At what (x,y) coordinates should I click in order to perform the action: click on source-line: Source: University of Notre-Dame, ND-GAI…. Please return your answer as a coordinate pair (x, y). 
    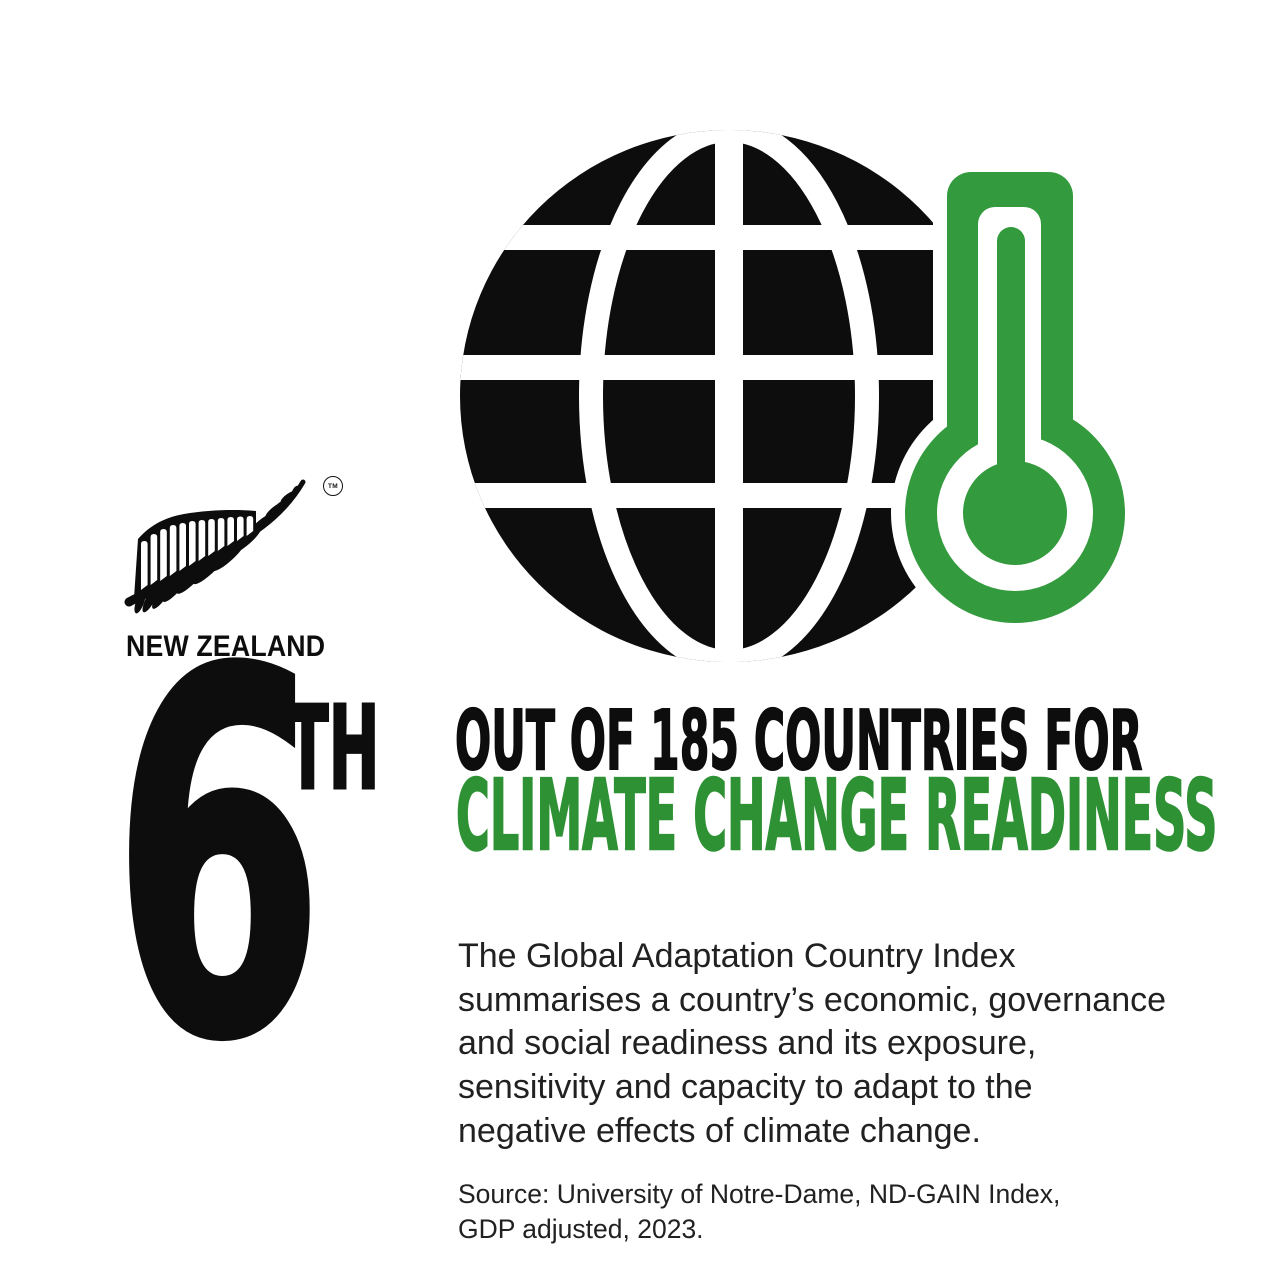
    Looking at the image, I should click on (759, 1194).